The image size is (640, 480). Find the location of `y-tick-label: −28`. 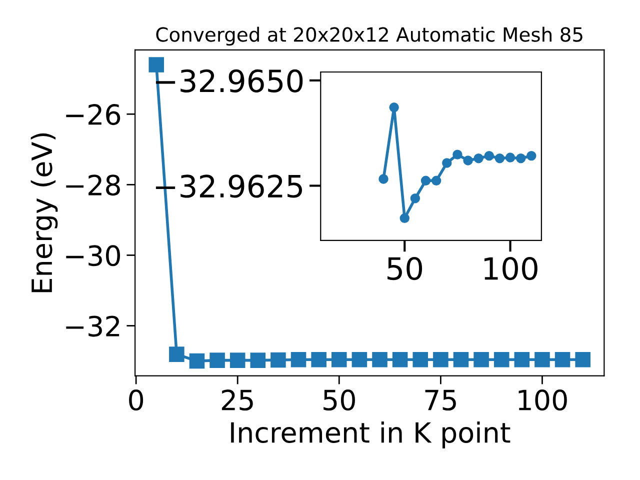

y-tick-label: −28 is located at coordinates (93, 185).